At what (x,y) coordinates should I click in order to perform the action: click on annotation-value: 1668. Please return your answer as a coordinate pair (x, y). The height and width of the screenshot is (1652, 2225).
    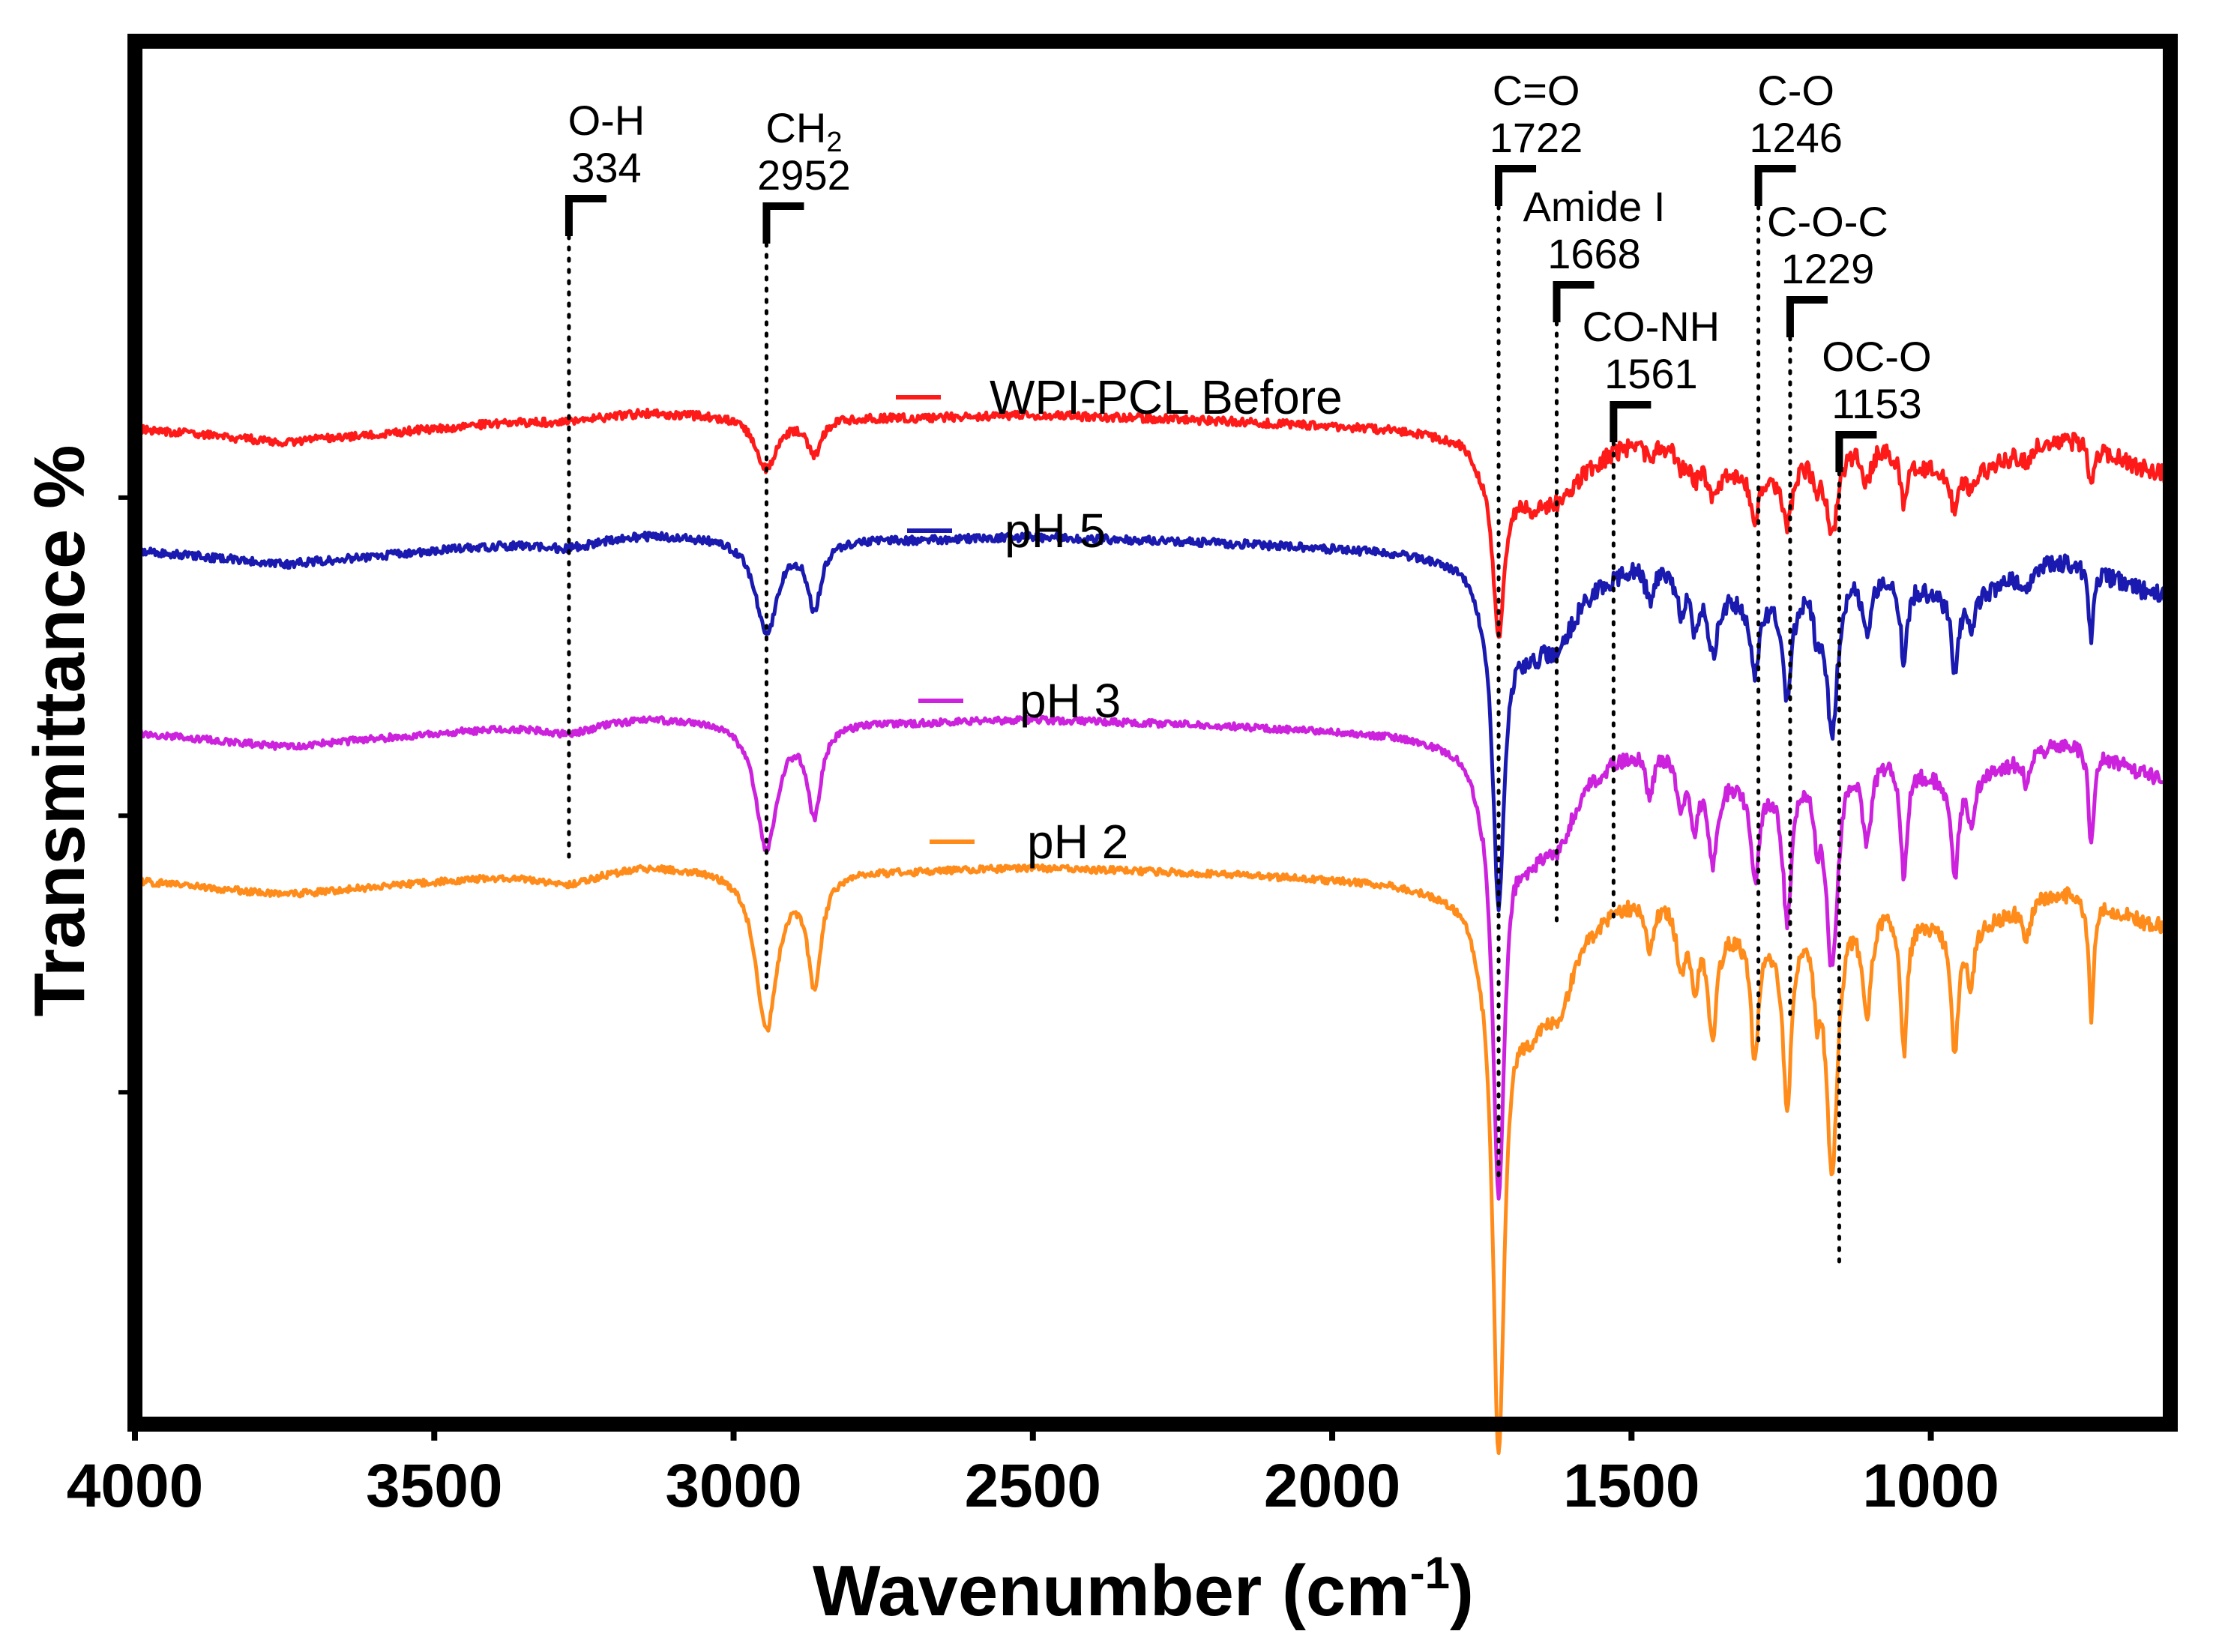
    Looking at the image, I should click on (1594, 253).